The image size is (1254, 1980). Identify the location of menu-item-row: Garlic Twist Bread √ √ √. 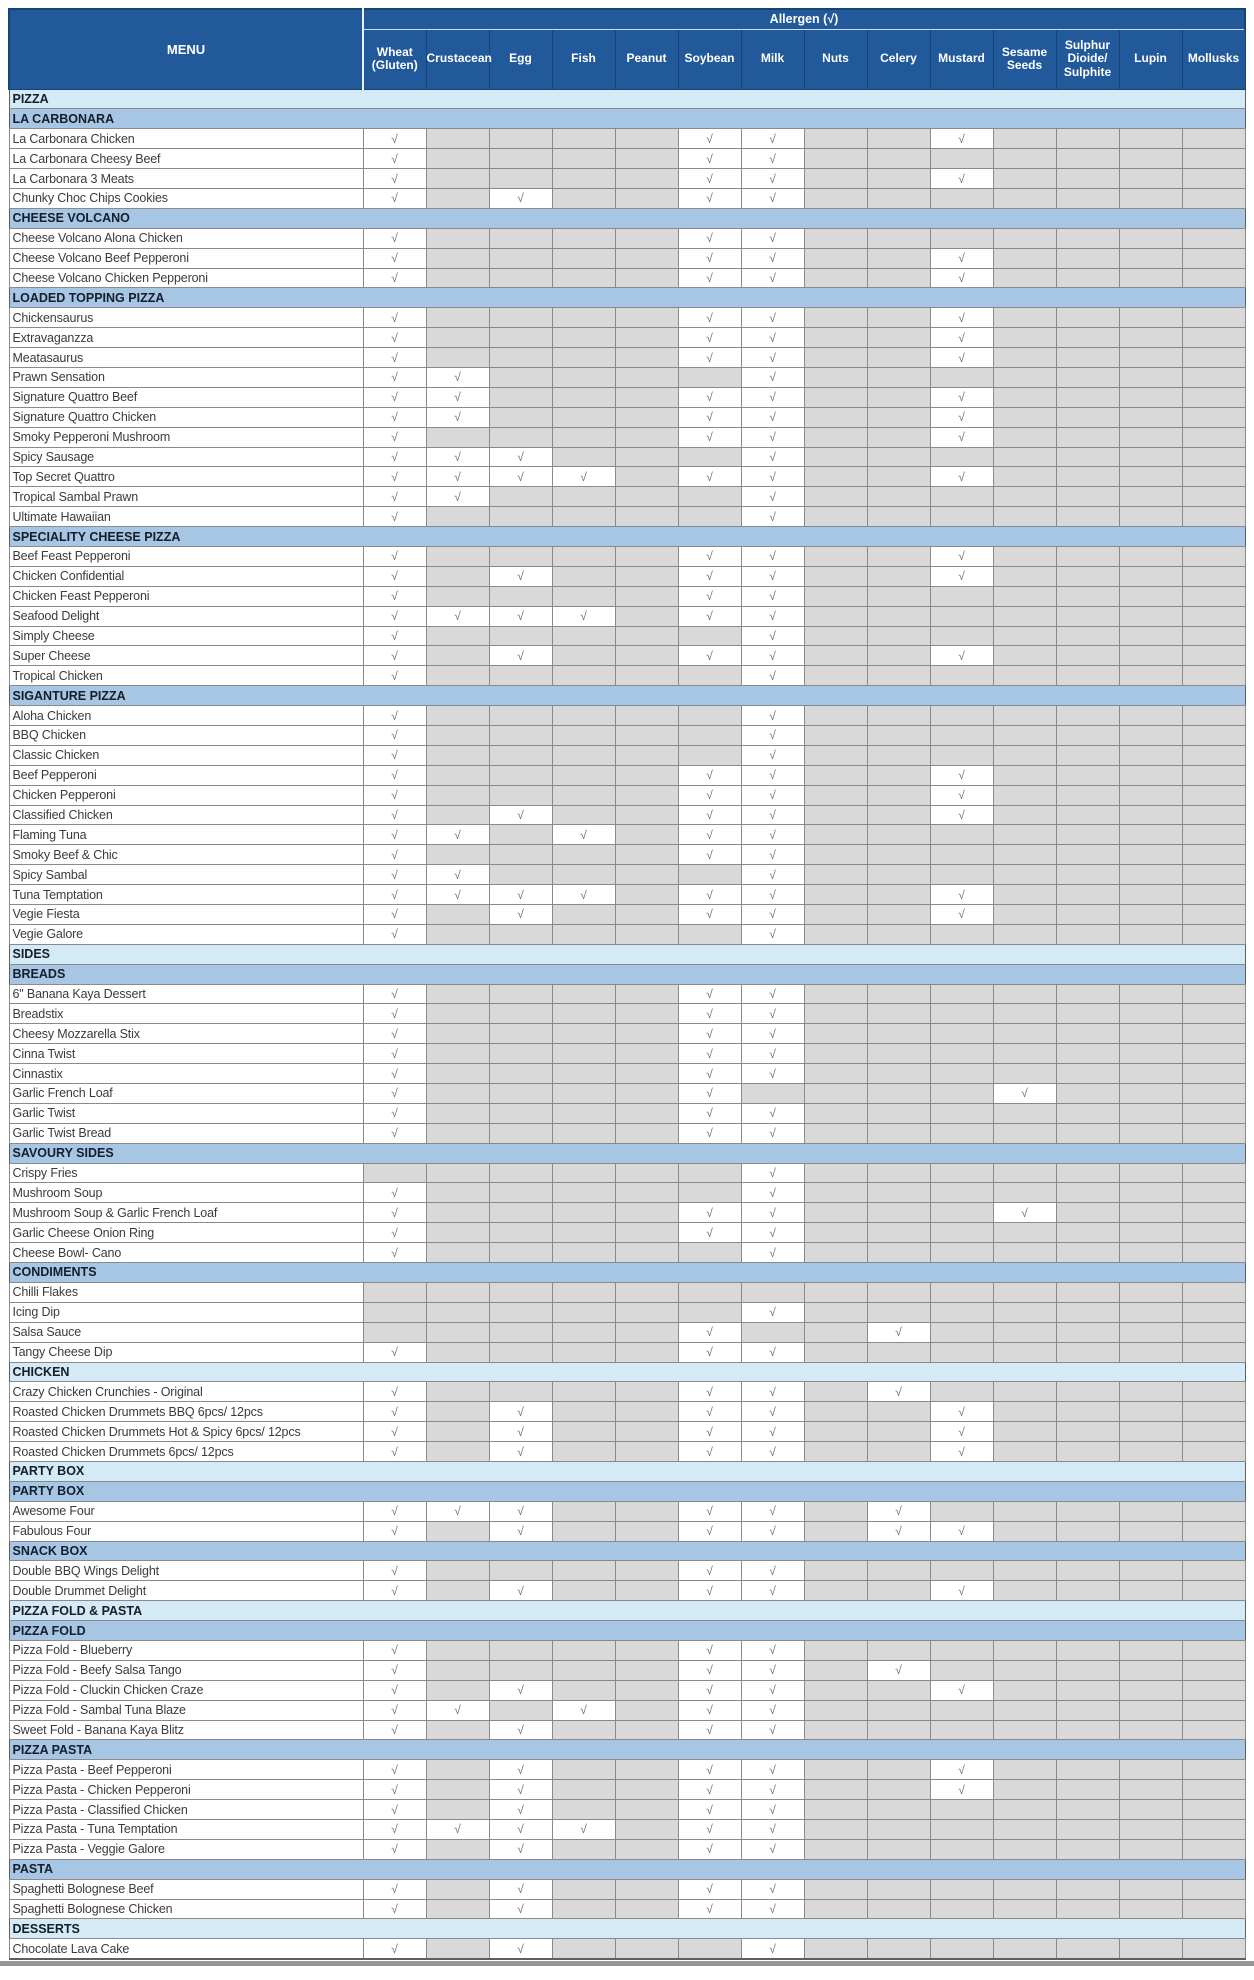
(627, 1133).